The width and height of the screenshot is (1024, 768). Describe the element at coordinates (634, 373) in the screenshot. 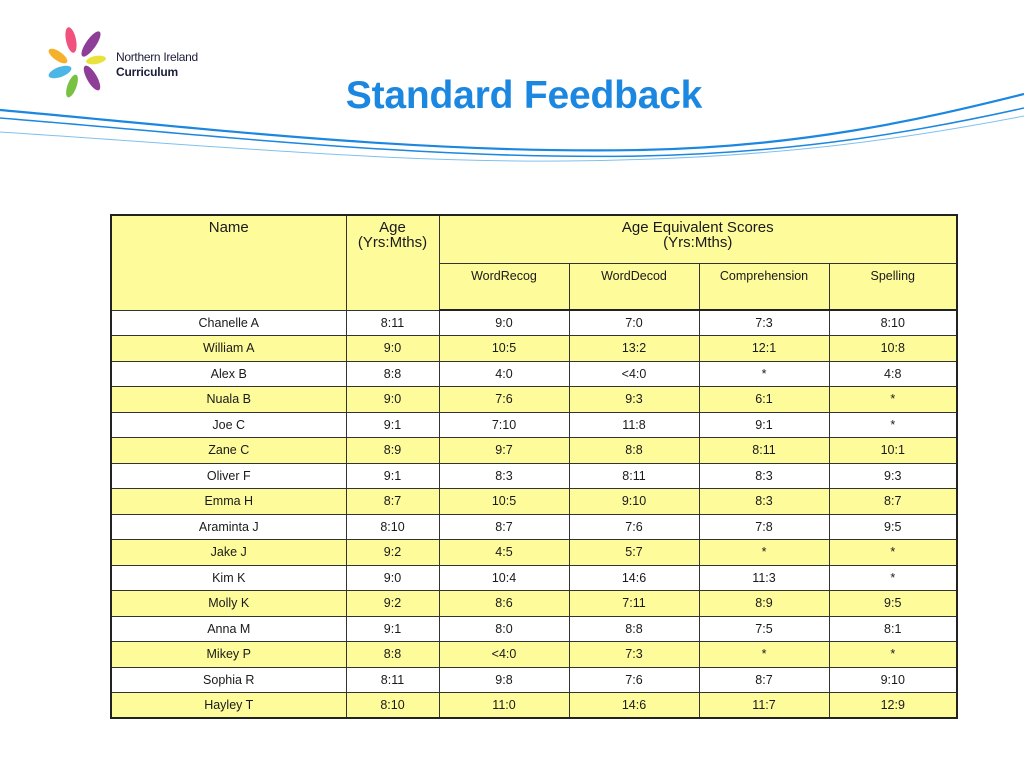

I see `cell-worddecod: <4:0` at that location.